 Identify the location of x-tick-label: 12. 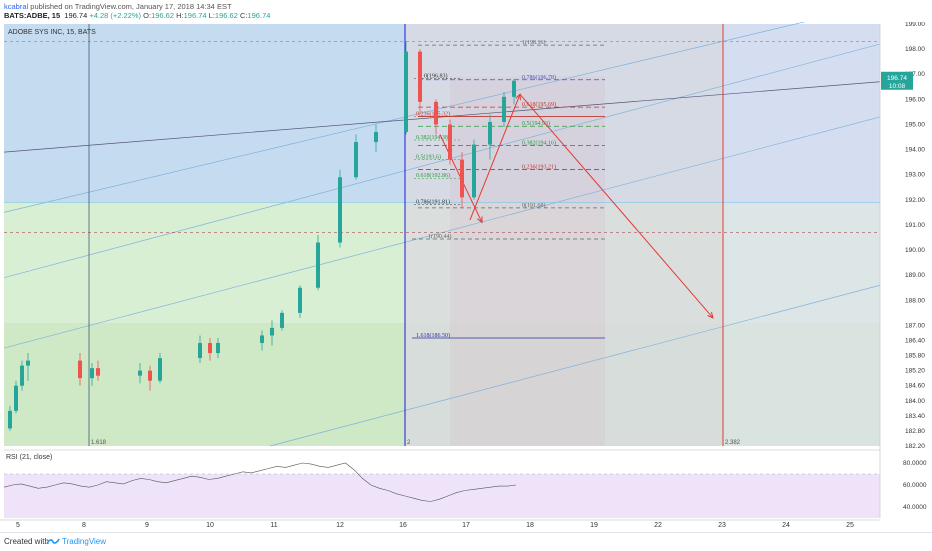
(340, 525).